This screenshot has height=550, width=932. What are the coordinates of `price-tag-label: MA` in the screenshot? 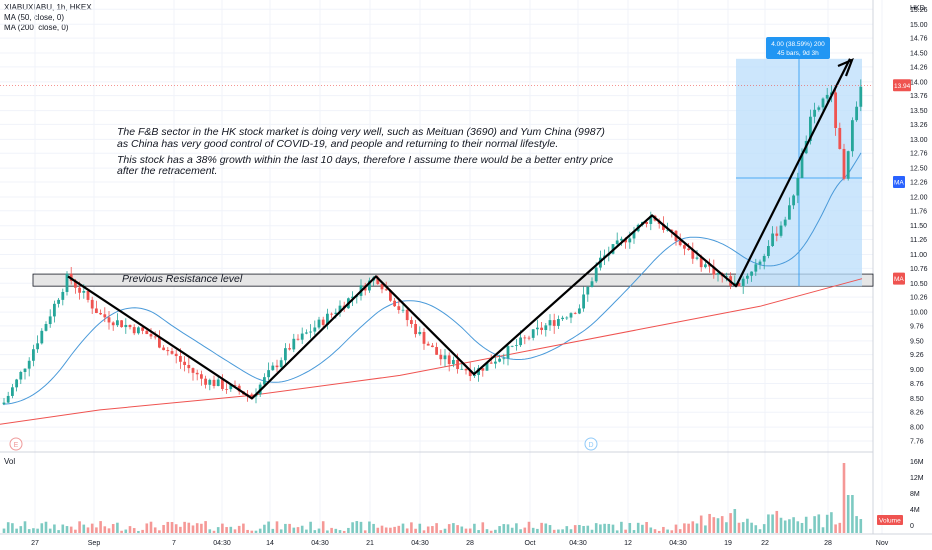 It's located at (899, 279).